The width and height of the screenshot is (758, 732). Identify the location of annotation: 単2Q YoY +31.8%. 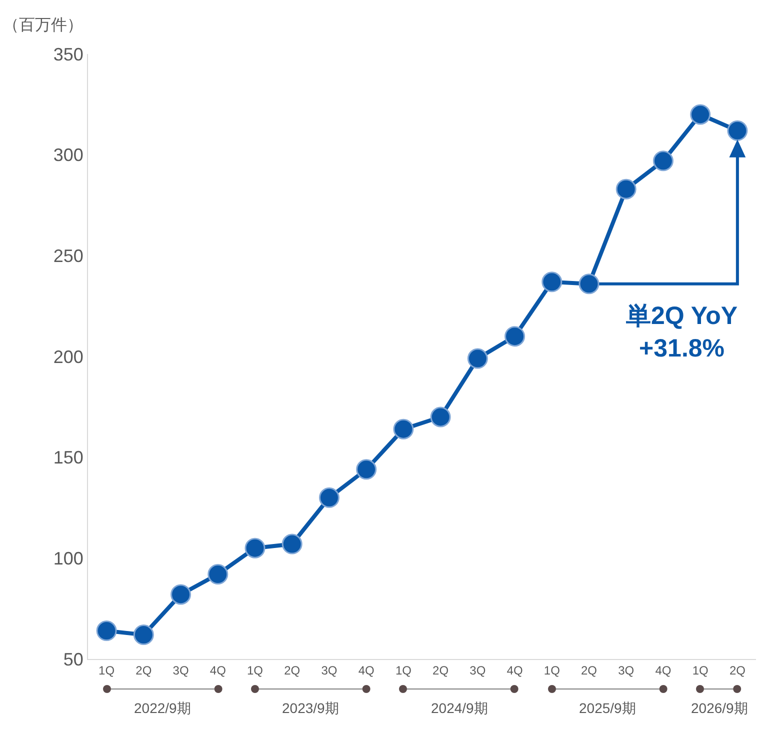
(681, 332).